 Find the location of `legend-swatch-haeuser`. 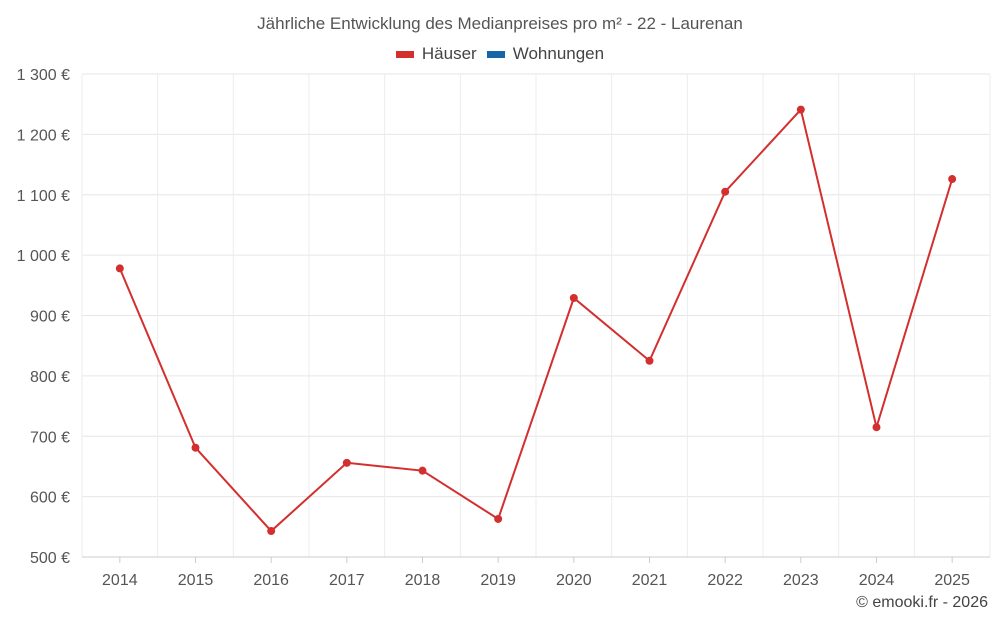

legend-swatch-haeuser is located at coordinates (404, 54).